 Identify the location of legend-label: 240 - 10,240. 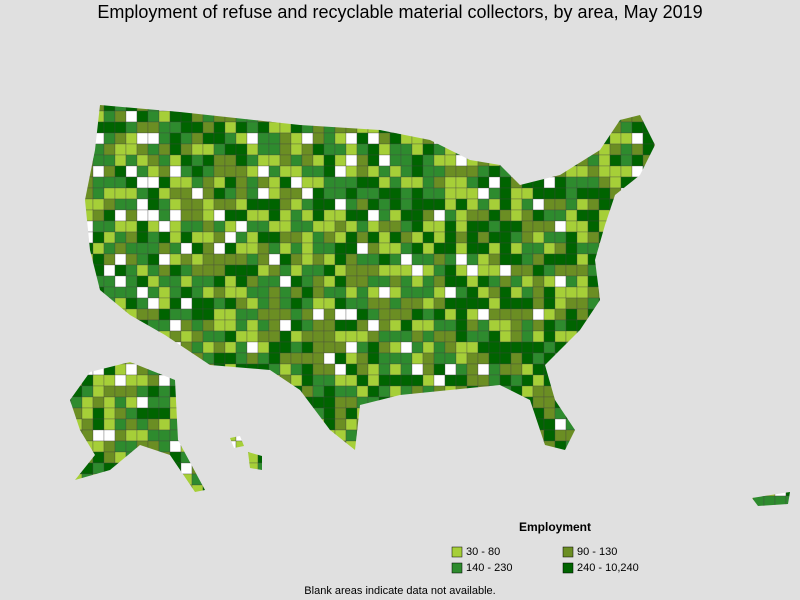
(608, 568).